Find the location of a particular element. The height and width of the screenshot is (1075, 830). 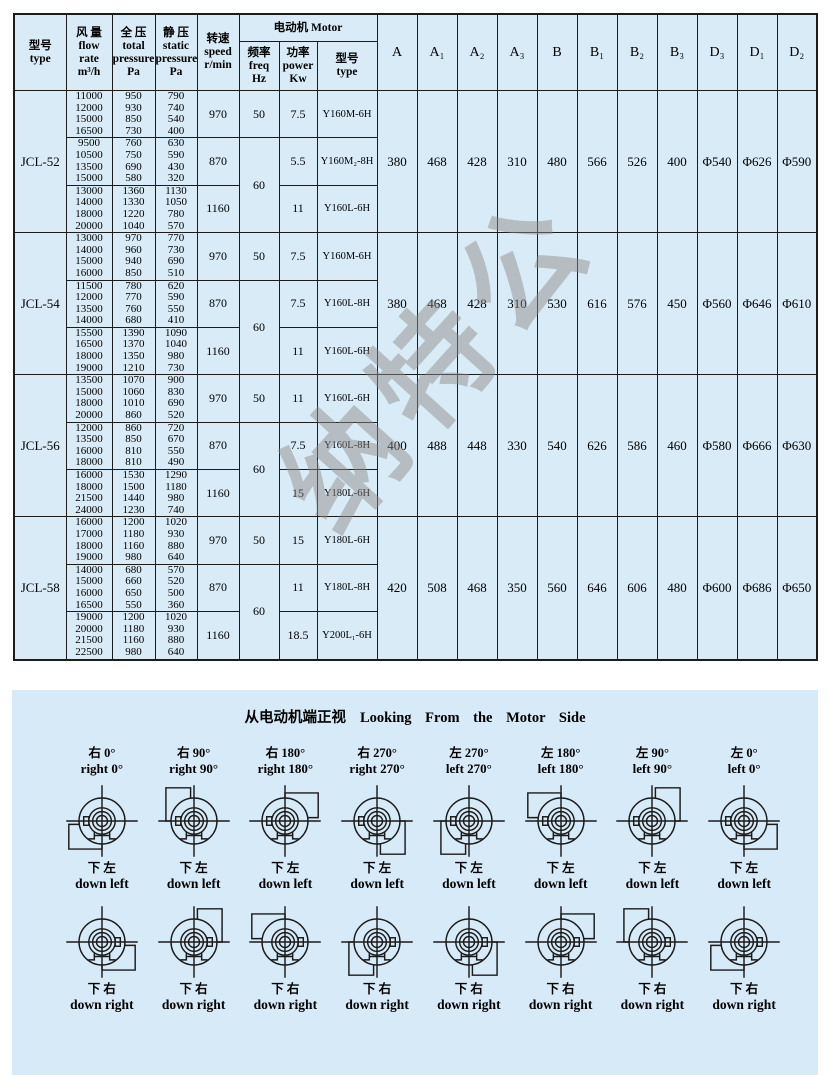

col-header-motor-type: 型号 type is located at coordinates (347, 66).